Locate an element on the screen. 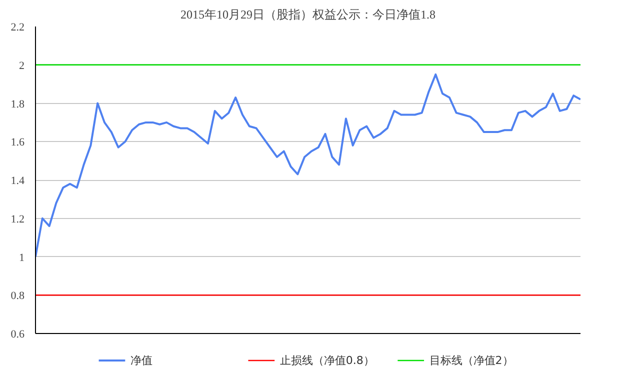  y-tick-label: 0.6 is located at coordinates (17, 334).